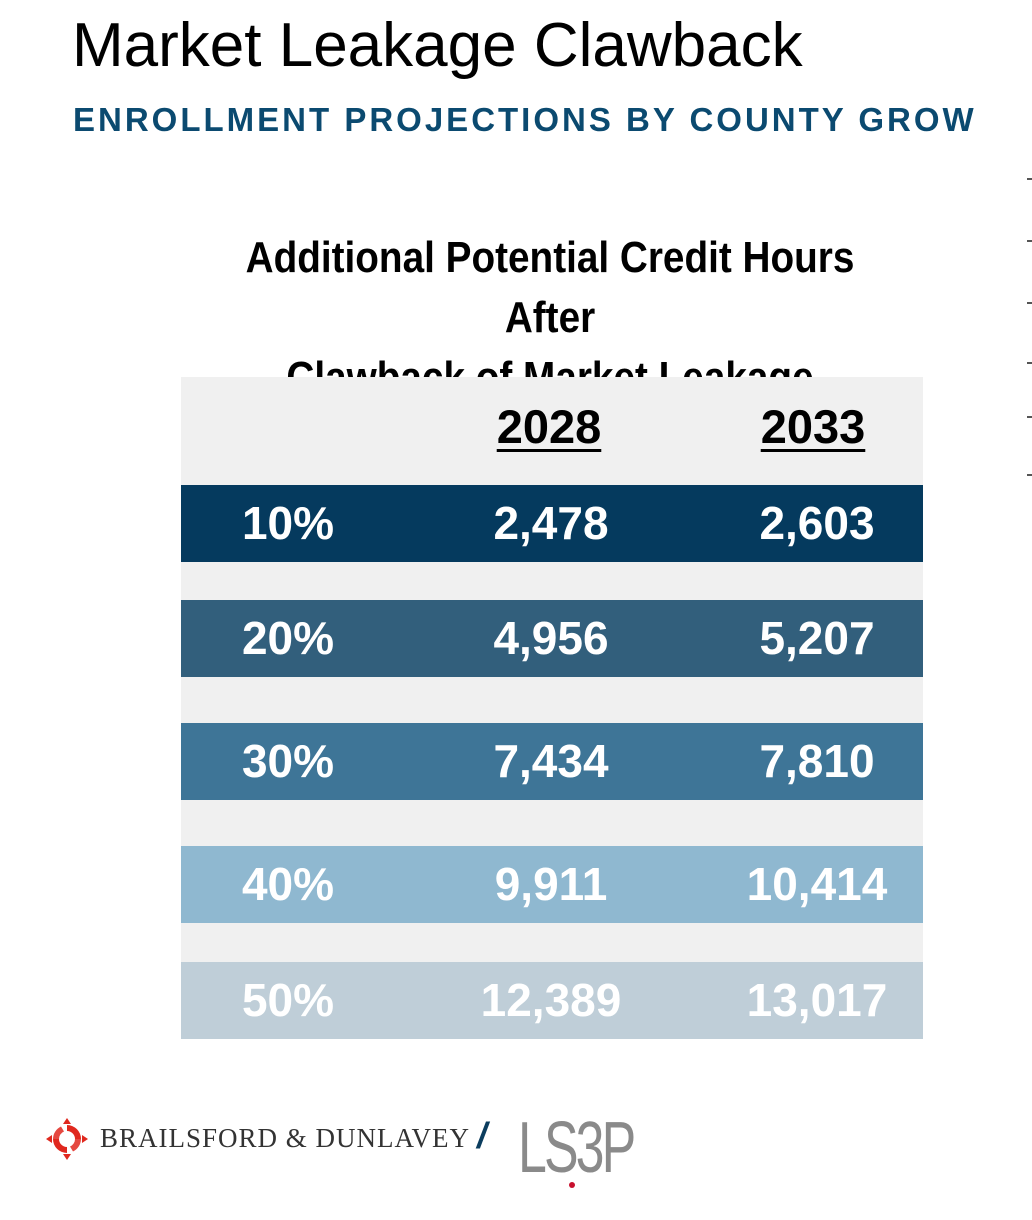 The height and width of the screenshot is (1220, 1032). What do you see at coordinates (288, 523) in the screenshot?
I see `row-percent: 10%` at bounding box center [288, 523].